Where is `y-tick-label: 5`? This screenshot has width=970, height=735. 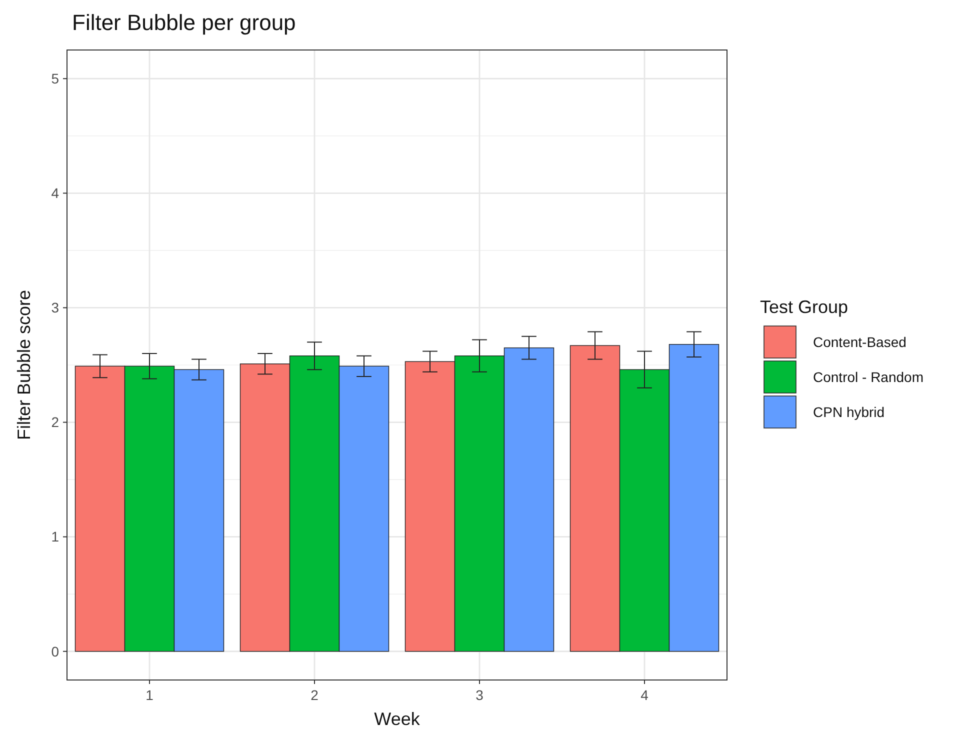 y-tick-label: 5 is located at coordinates (55, 78).